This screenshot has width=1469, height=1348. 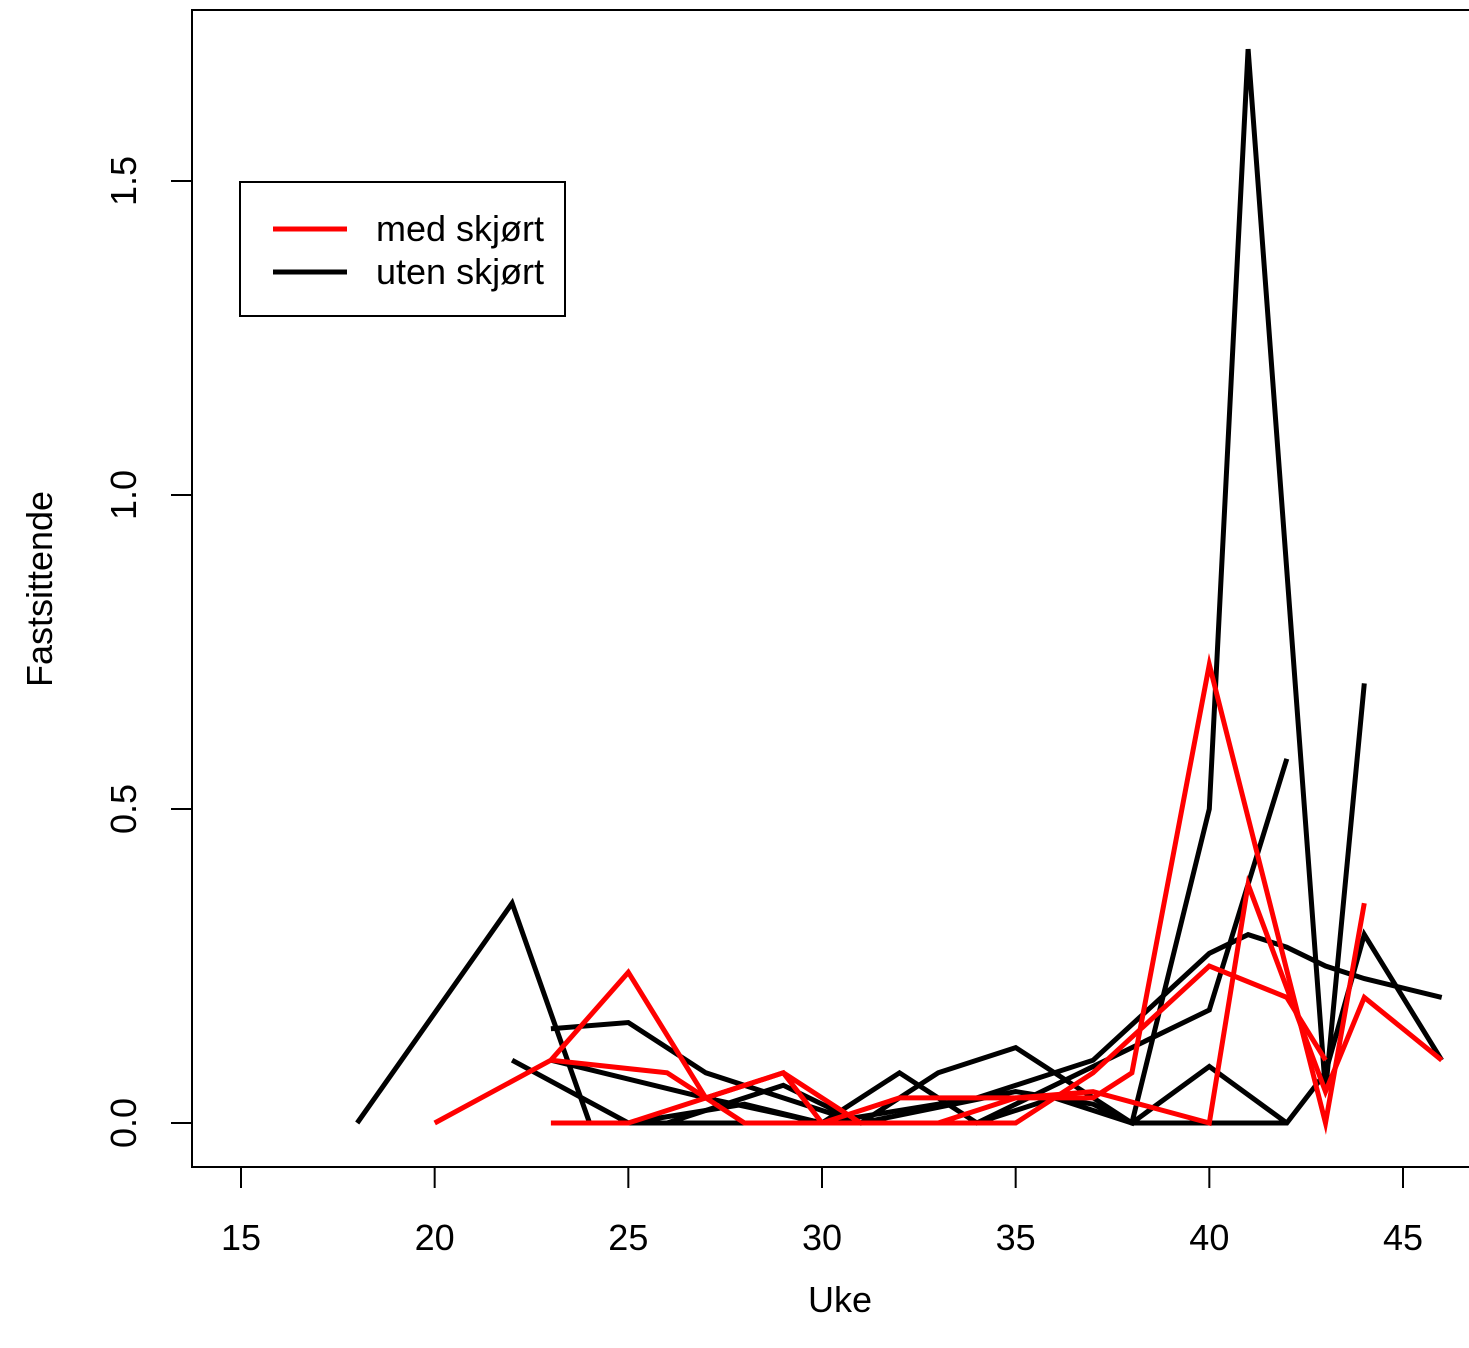 What do you see at coordinates (460, 271) in the screenshot?
I see `legend-label-uten-skjort: uten skjørt` at bounding box center [460, 271].